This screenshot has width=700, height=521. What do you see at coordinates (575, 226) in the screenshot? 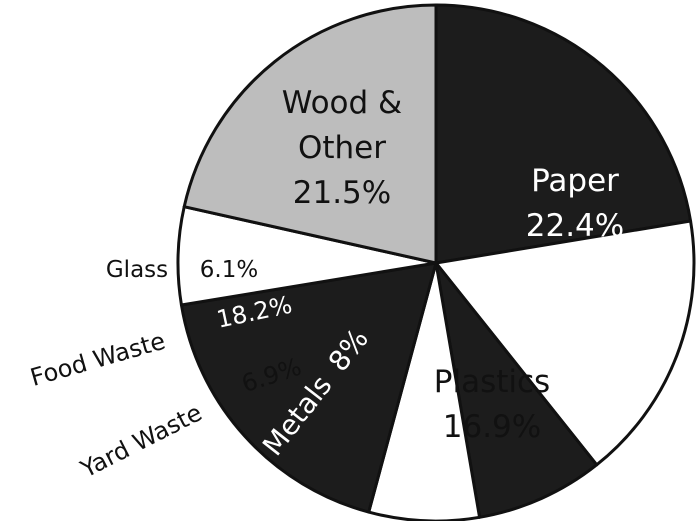
I see `slice-value-paper: 22.4%` at bounding box center [575, 226].